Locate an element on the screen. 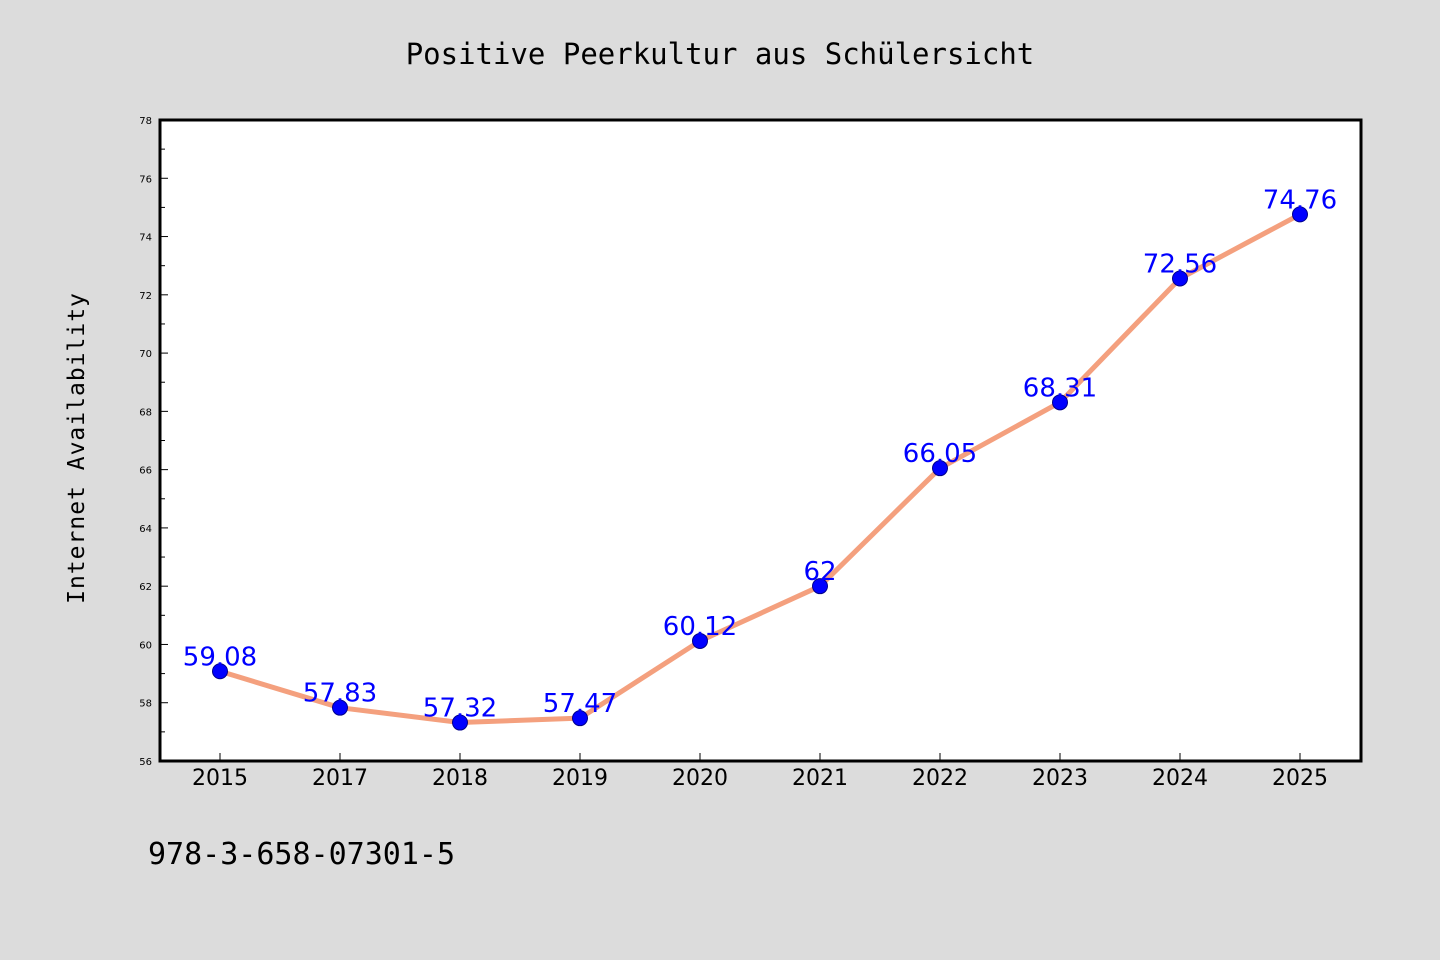 The height and width of the screenshot is (960, 1440). x-tick-label-2024: 2024 is located at coordinates (1180, 778).